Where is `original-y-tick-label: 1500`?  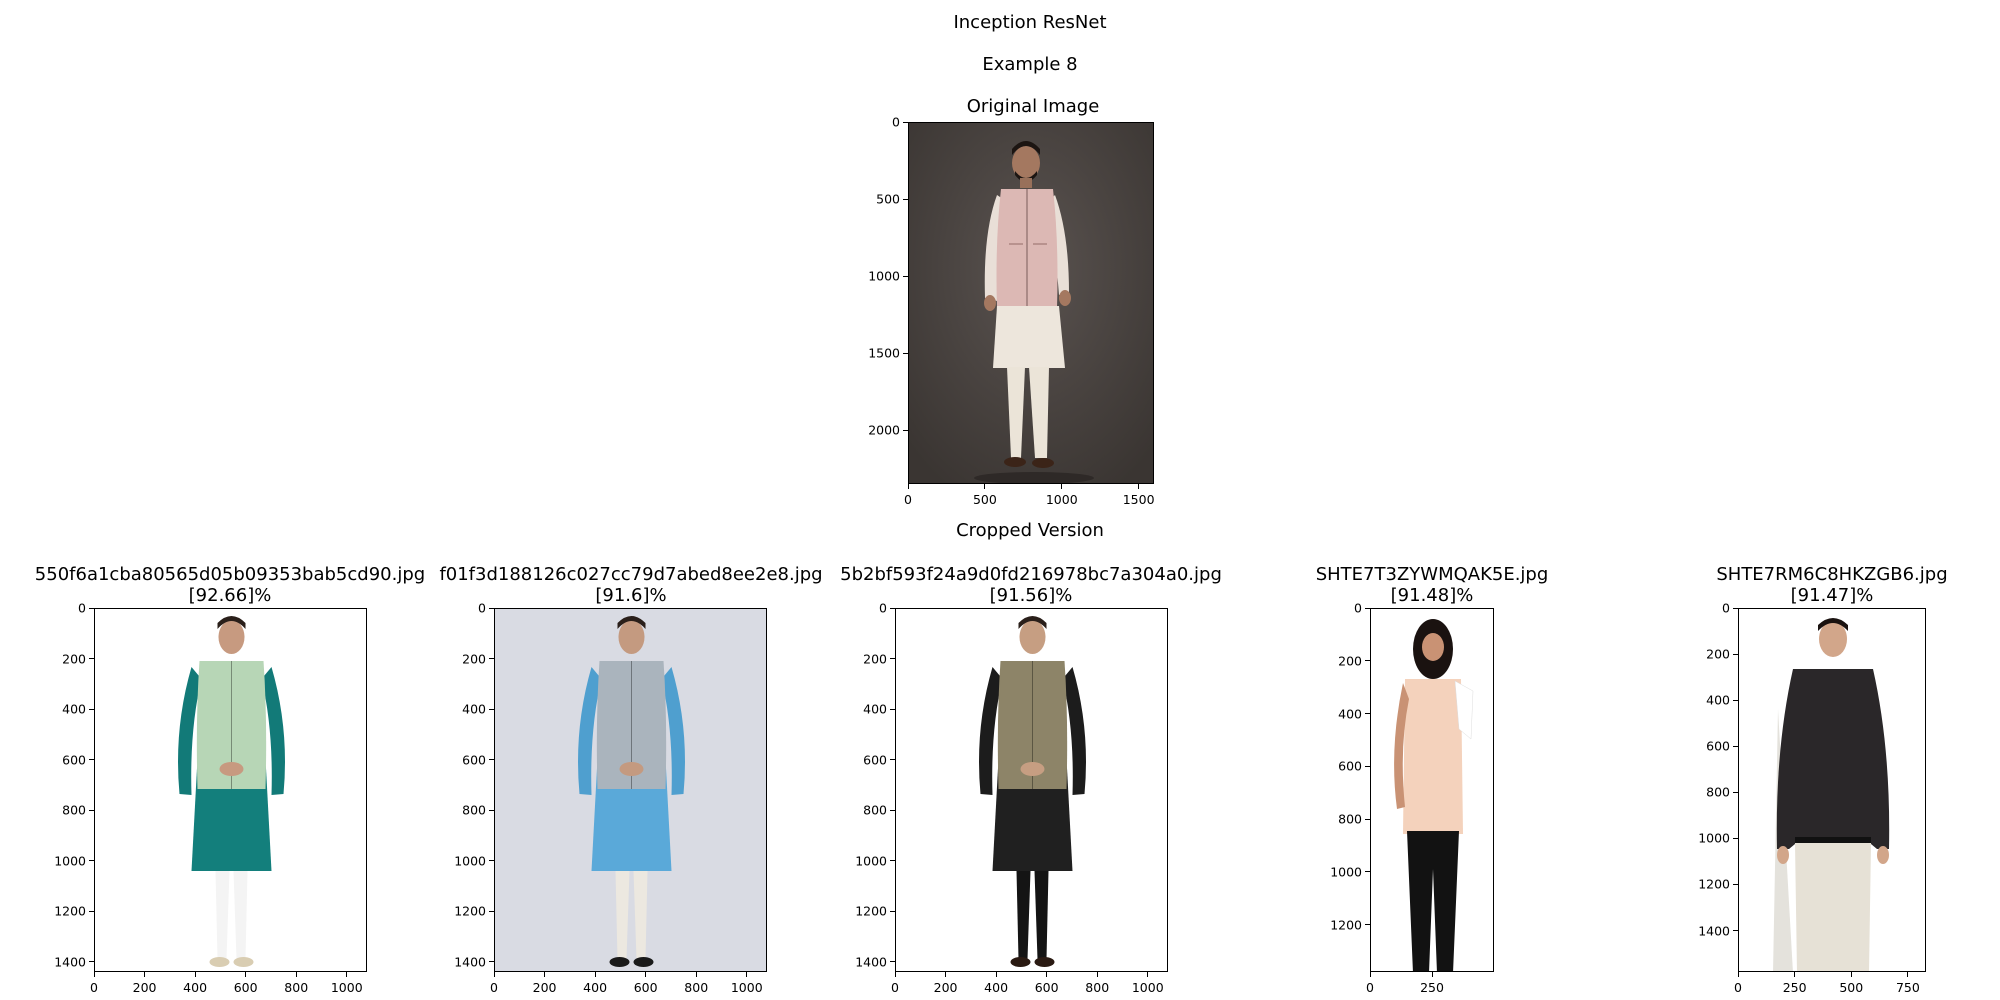
original-y-tick-label: 1500 is located at coordinates (884, 353).